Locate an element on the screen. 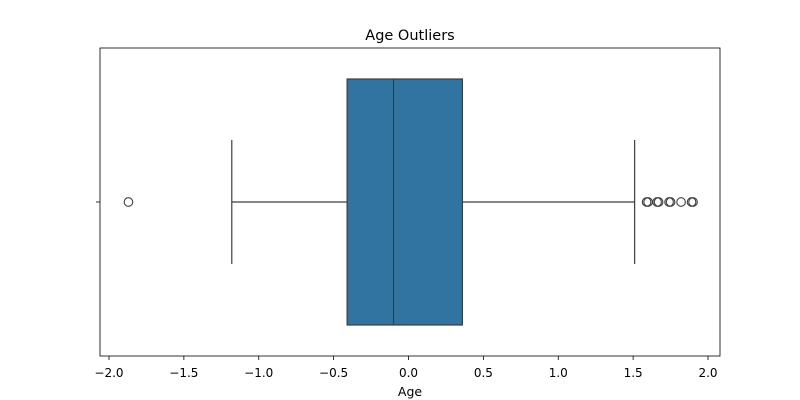 This screenshot has height=400, width=800. x-tick-label: 0.0 is located at coordinates (408, 373).